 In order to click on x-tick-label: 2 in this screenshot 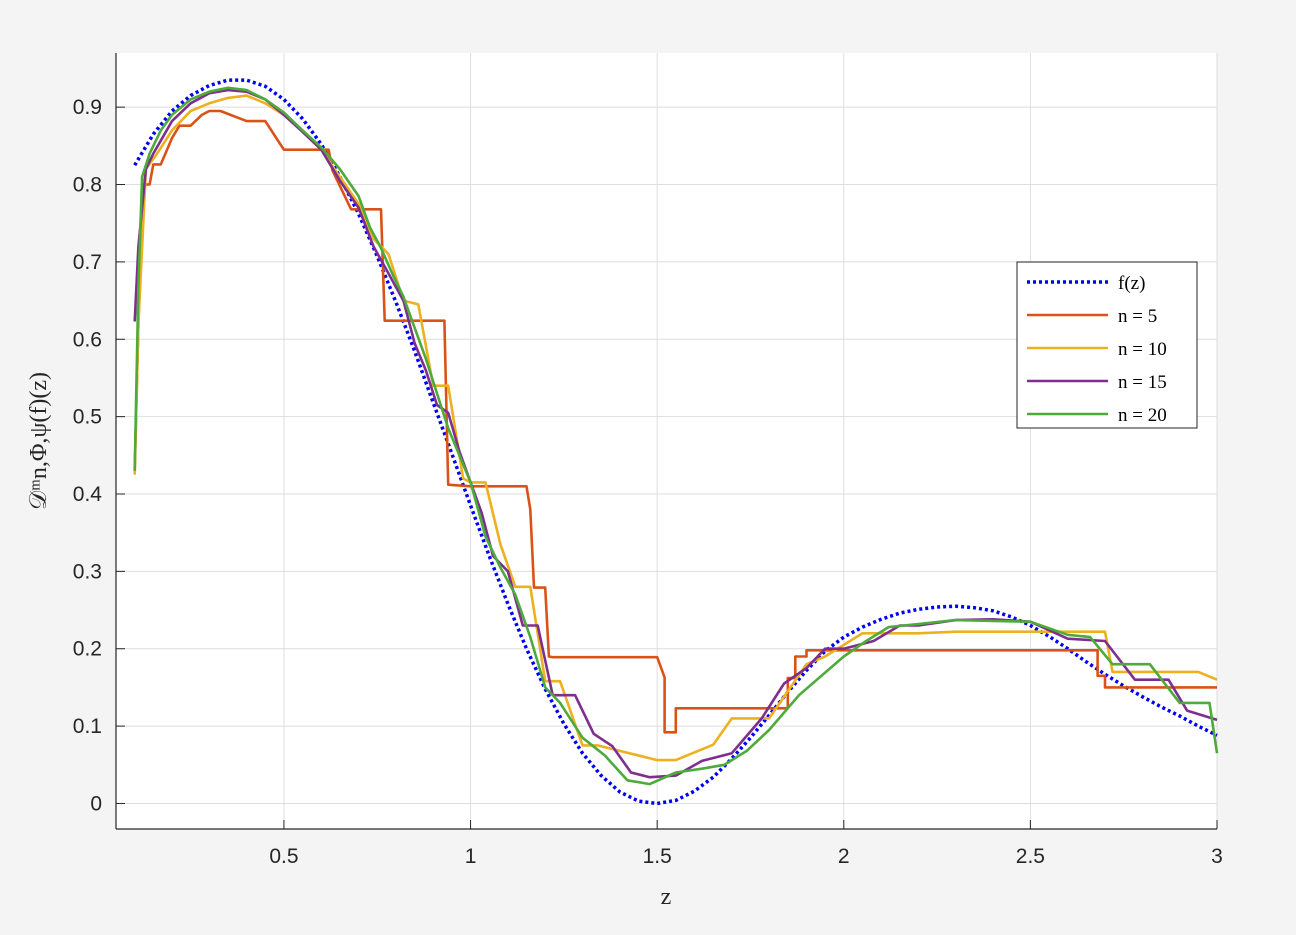, I will do `click(844, 856)`.